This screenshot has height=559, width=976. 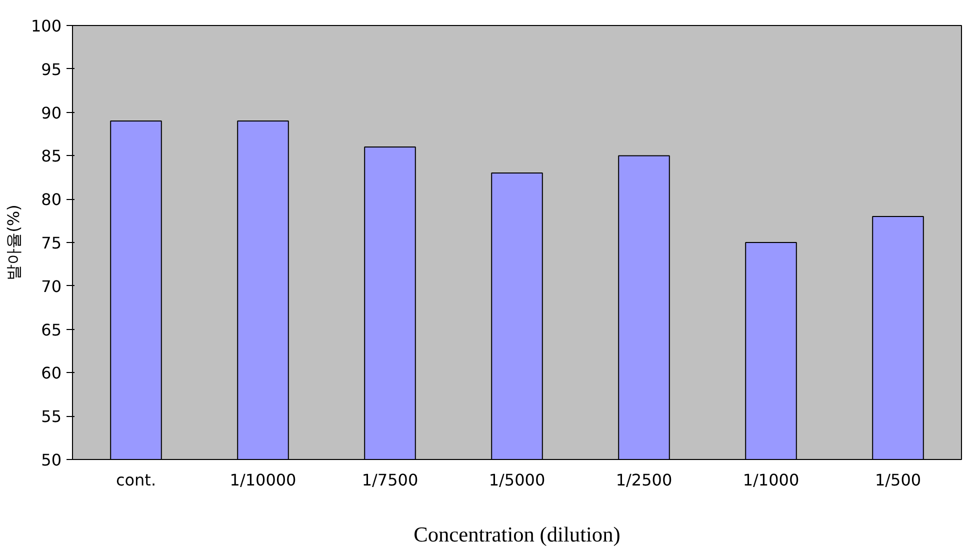 What do you see at coordinates (51, 243) in the screenshot?
I see `y-tick-label: 75` at bounding box center [51, 243].